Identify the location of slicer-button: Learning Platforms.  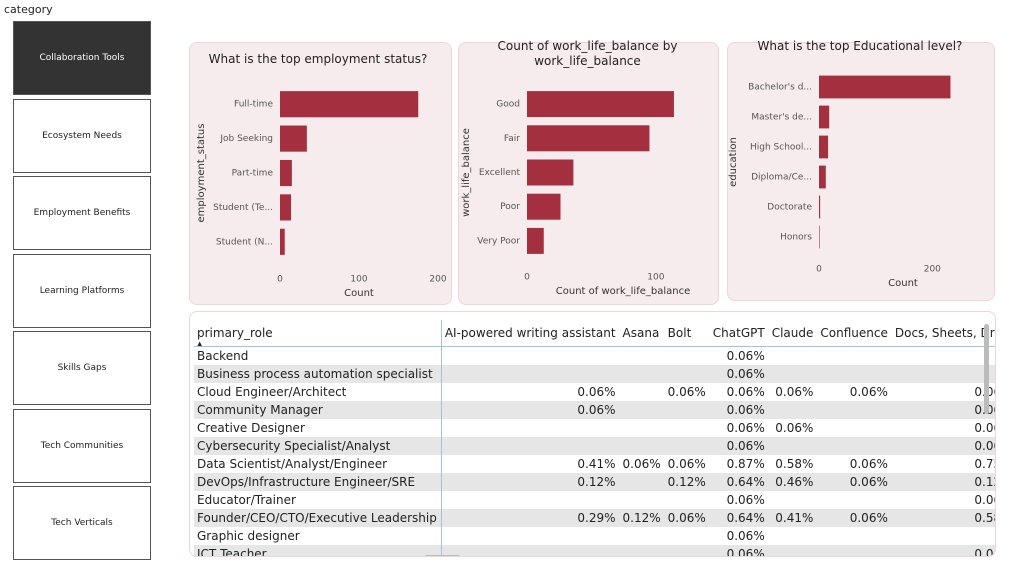
(82, 290).